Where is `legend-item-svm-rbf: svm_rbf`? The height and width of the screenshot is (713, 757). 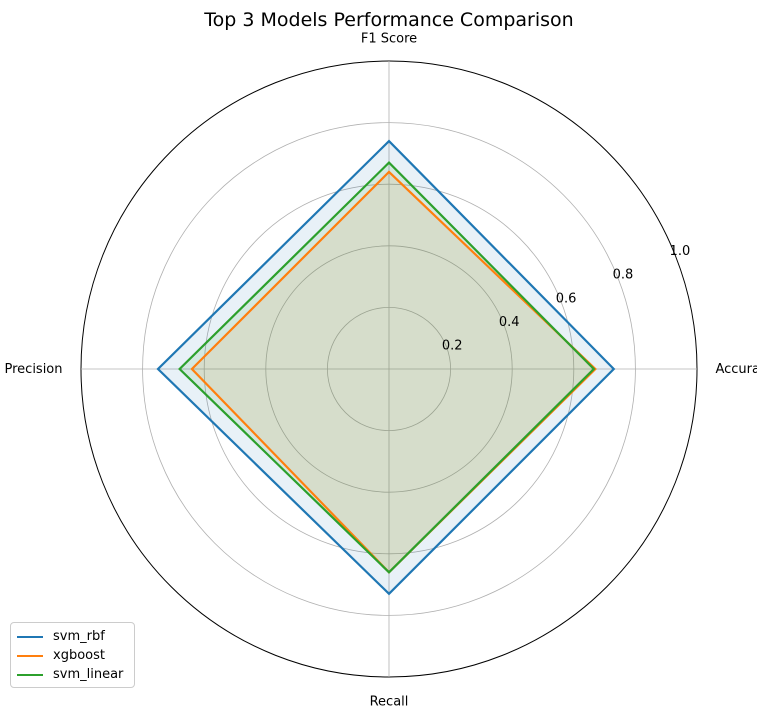
legend-item-svm-rbf: svm_rbf is located at coordinates (72, 636).